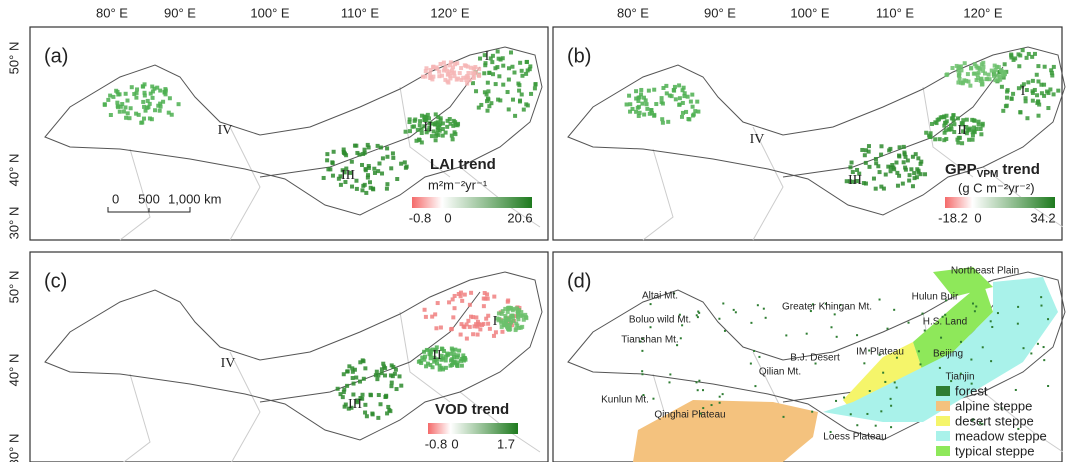  I want to click on colorbar, so click(1000, 202).